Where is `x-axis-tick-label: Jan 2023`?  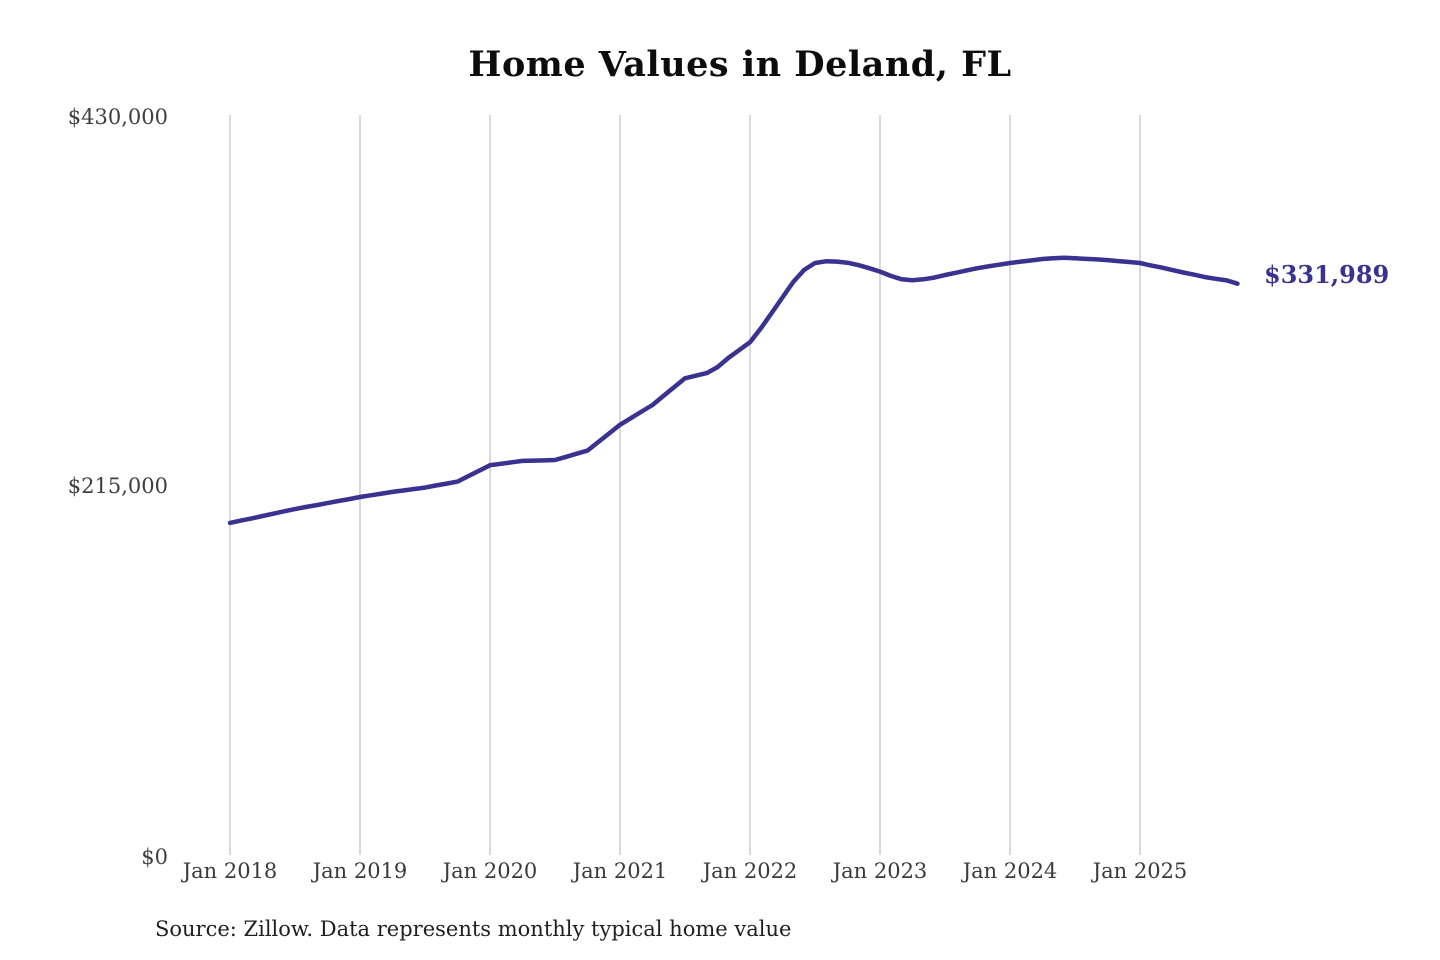
x-axis-tick-label: Jan 2023 is located at coordinates (880, 871).